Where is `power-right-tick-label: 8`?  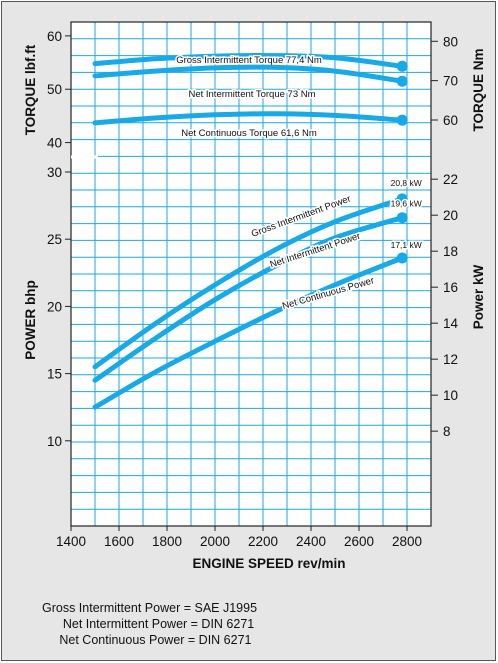 power-right-tick-label: 8 is located at coordinates (447, 431).